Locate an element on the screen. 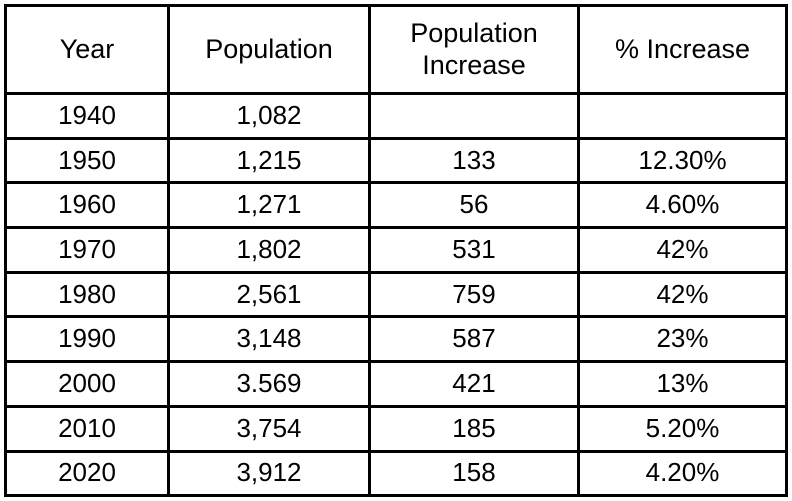  header-percent-increase: % Increase is located at coordinates (682, 49).